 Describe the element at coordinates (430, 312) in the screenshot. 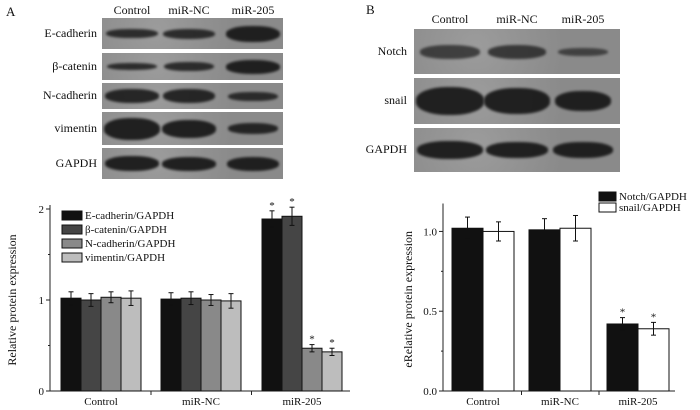

I see `y-tick-label: 0.5` at that location.